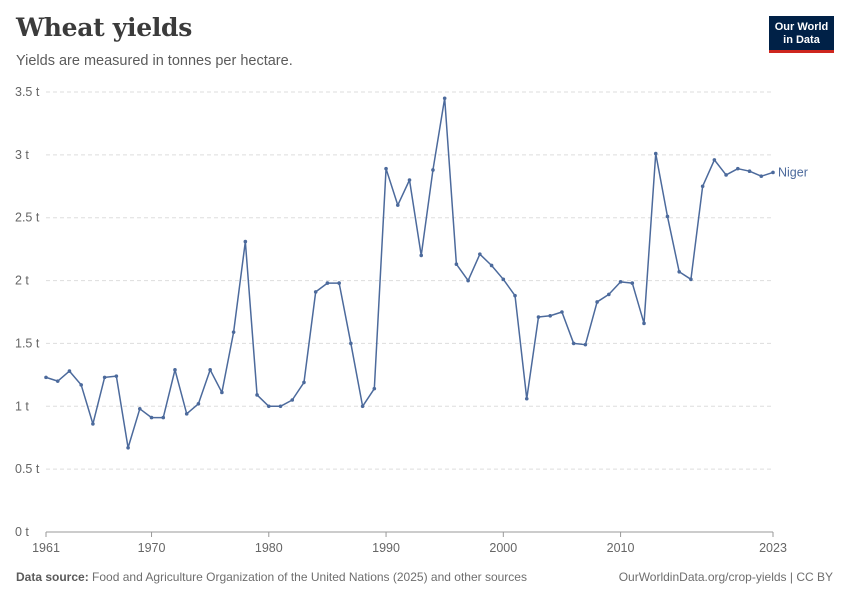 This screenshot has height=600, width=850. What do you see at coordinates (27, 343) in the screenshot?
I see `y-tick-label: 1.5 t` at bounding box center [27, 343].